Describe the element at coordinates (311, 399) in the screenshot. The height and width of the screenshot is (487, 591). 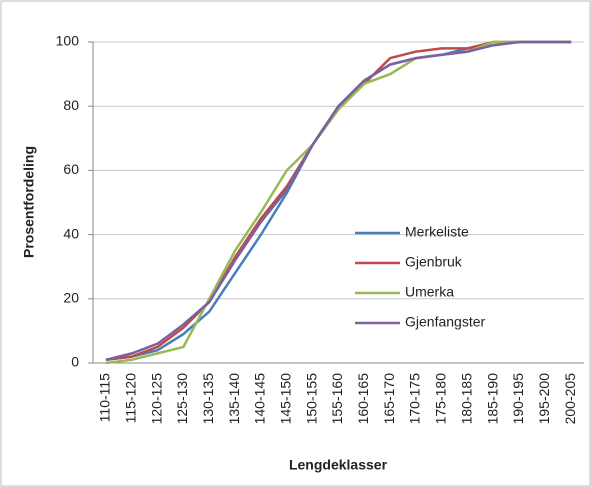
I see `x-tick-label: 150-155` at that location.